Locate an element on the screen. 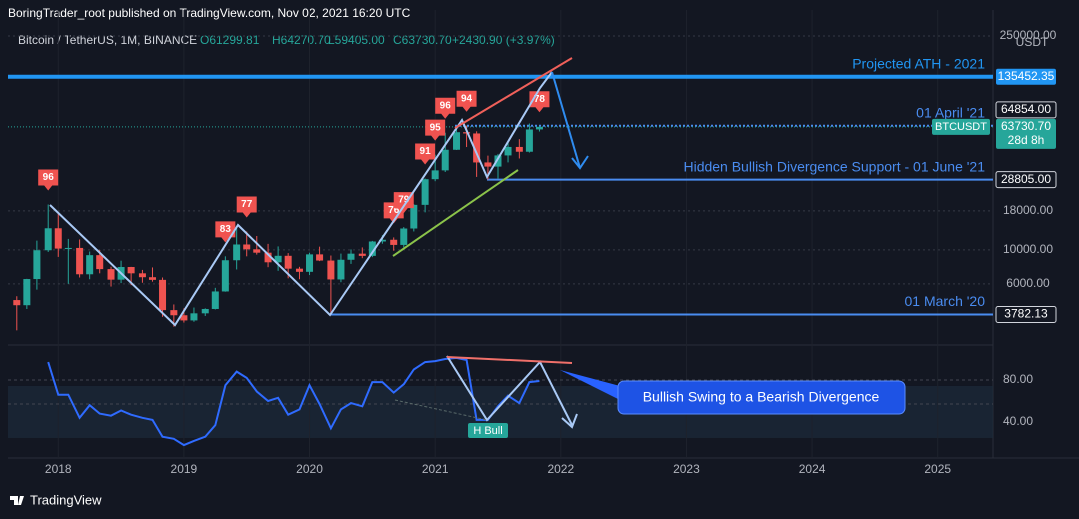  symbol-name: BTCUSDT is located at coordinates (961, 127).